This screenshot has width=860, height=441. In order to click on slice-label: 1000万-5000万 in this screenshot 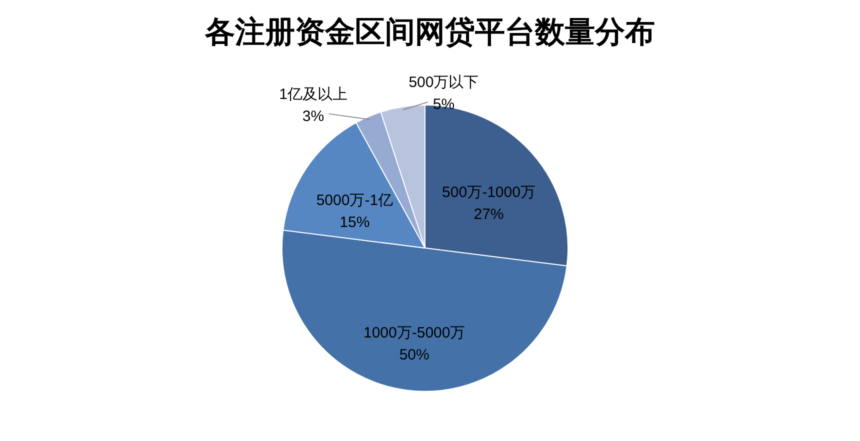, I will do `click(414, 333)`.